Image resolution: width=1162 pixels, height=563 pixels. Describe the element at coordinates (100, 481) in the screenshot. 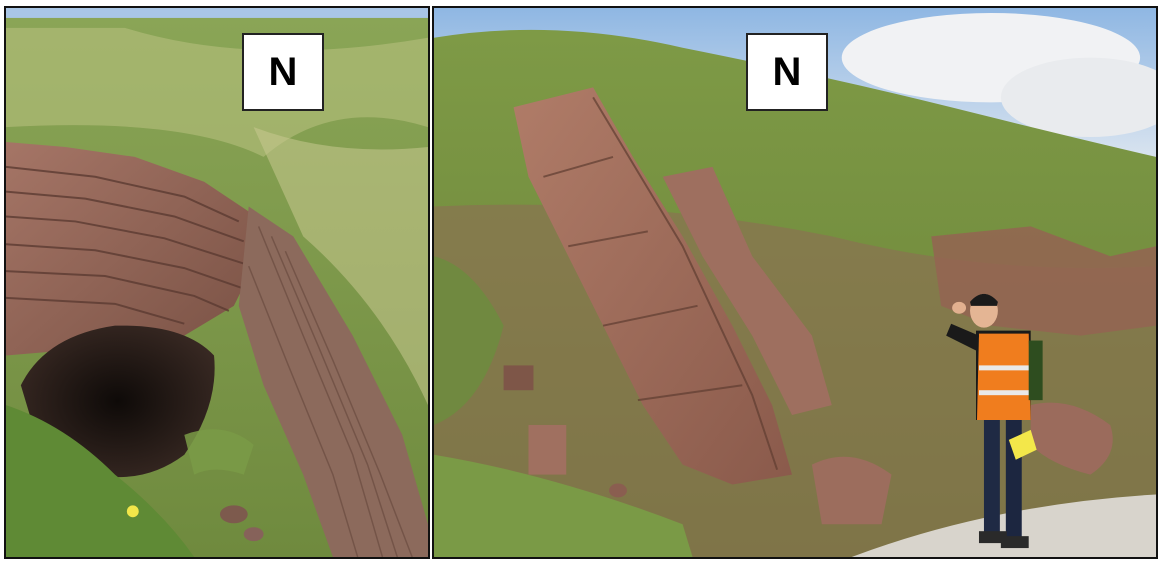

I see `foreground-grass` at that location.